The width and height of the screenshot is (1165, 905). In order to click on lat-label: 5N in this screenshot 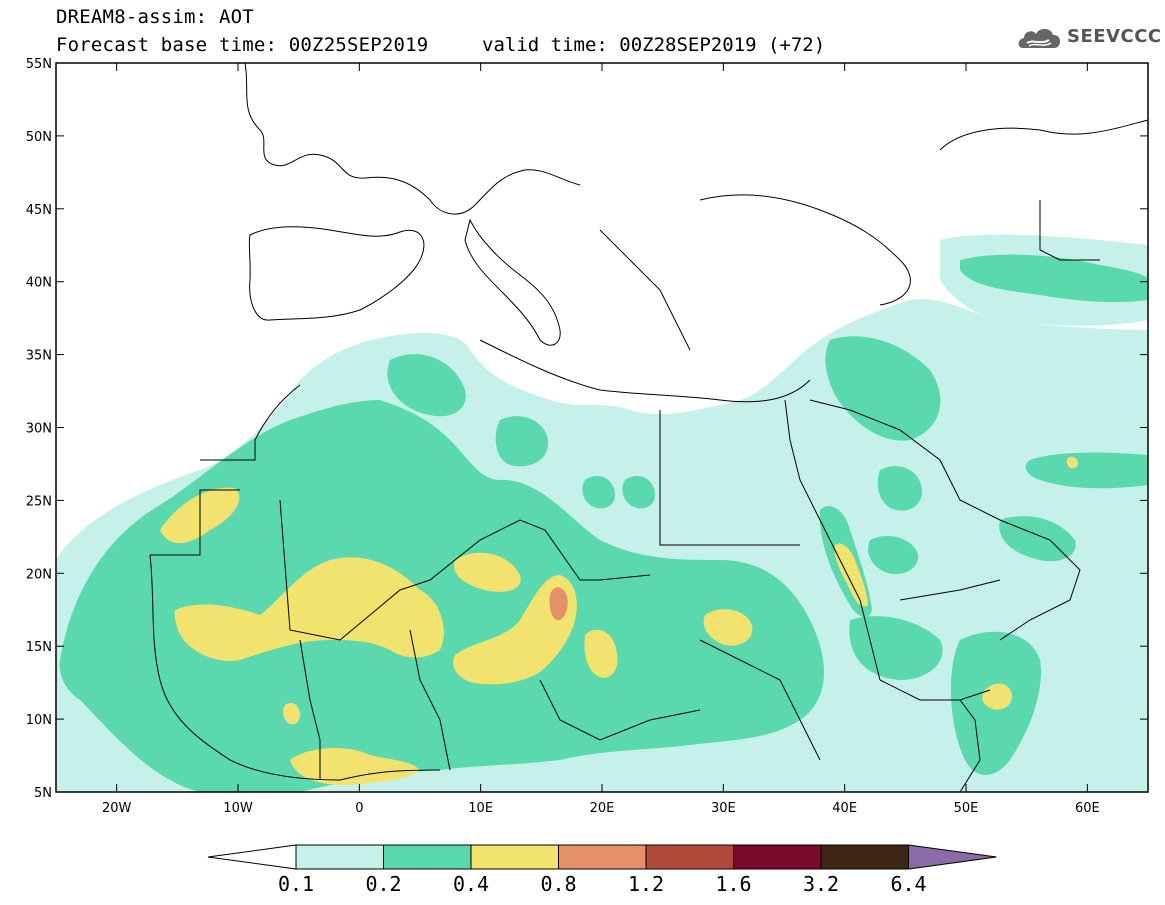, I will do `click(43, 793)`.